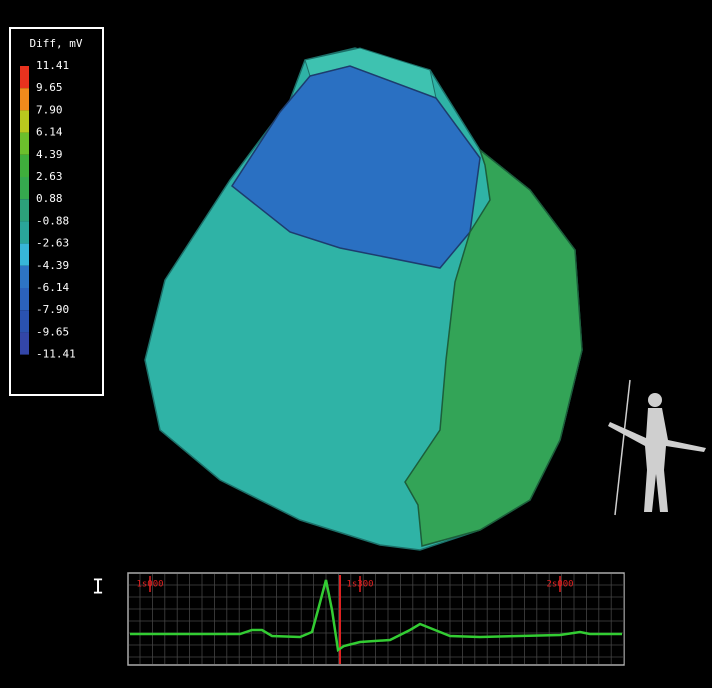  Describe the element at coordinates (49, 87) in the screenshot. I see `legend-label: 9.65` at that location.